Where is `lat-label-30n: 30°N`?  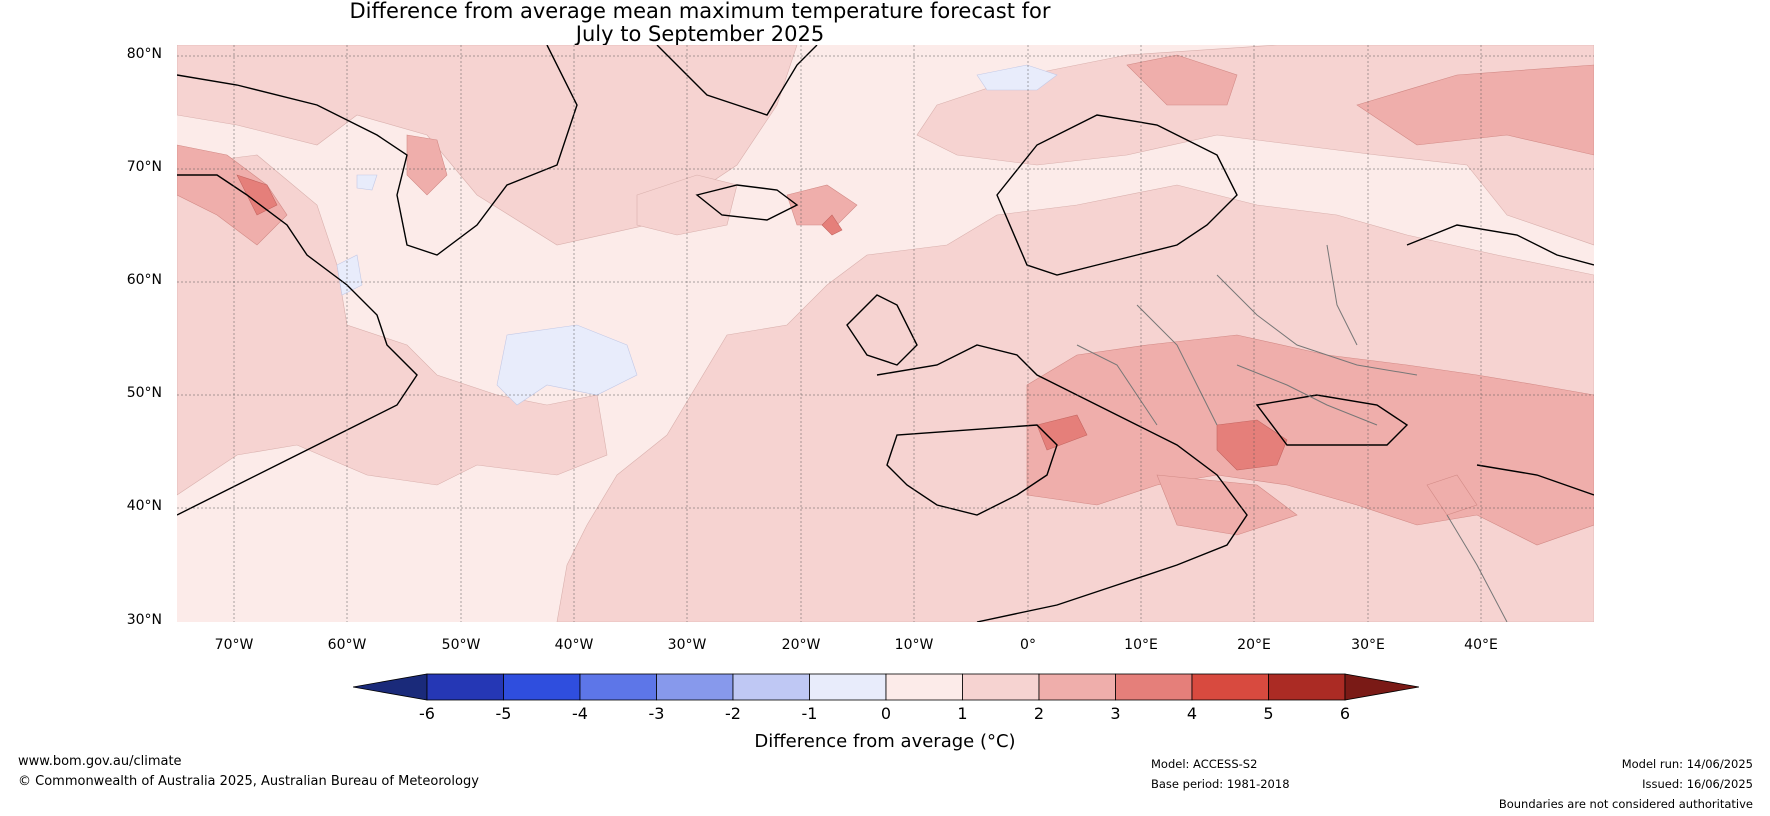
lat-label-30n: 30°N is located at coordinates (144, 620).